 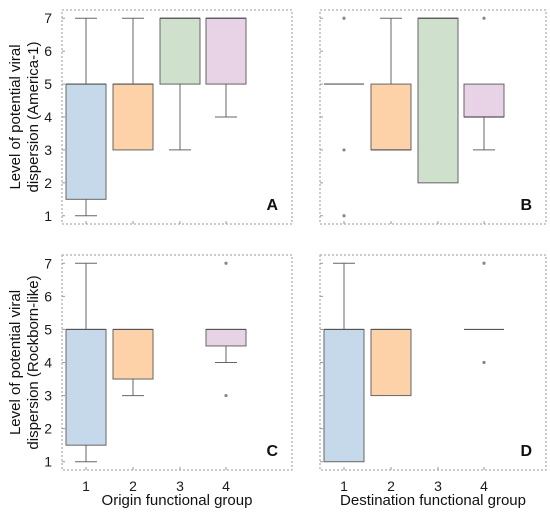 What do you see at coordinates (526, 205) in the screenshot?
I see `panel-letter: B` at bounding box center [526, 205].